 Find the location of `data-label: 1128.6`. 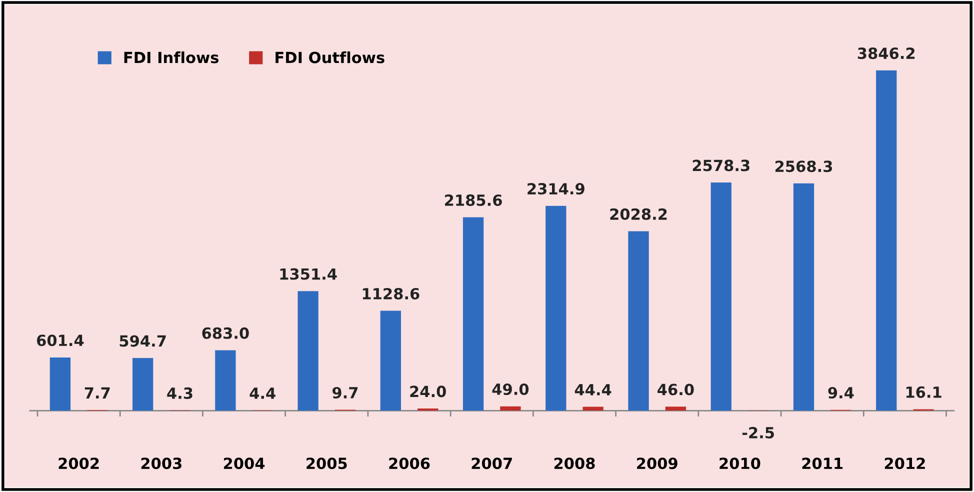

data-label: 1128.6 is located at coordinates (391, 294).